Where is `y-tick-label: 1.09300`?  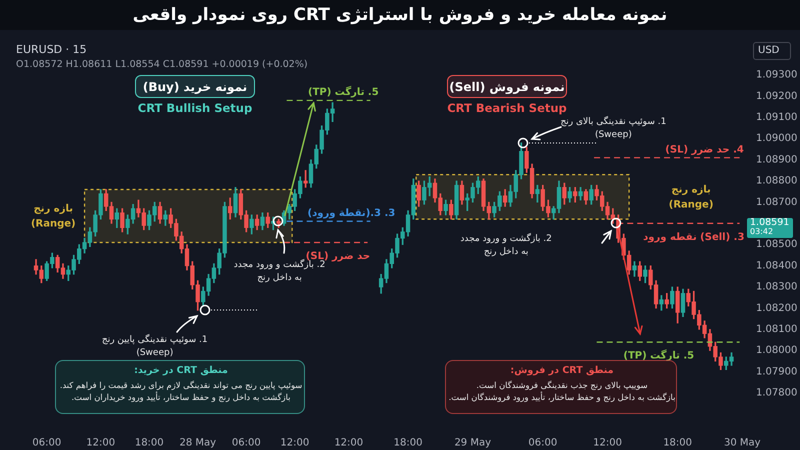 y-tick-label: 1.09300 is located at coordinates (777, 75).